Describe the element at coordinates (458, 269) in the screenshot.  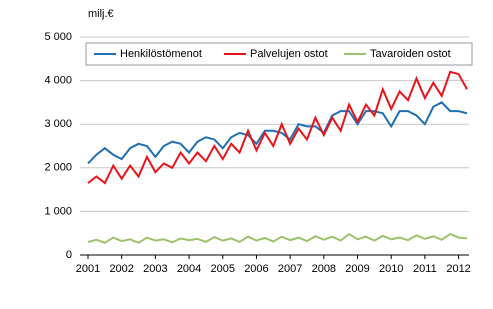
I see `x-tick-label: 2012` at that location.